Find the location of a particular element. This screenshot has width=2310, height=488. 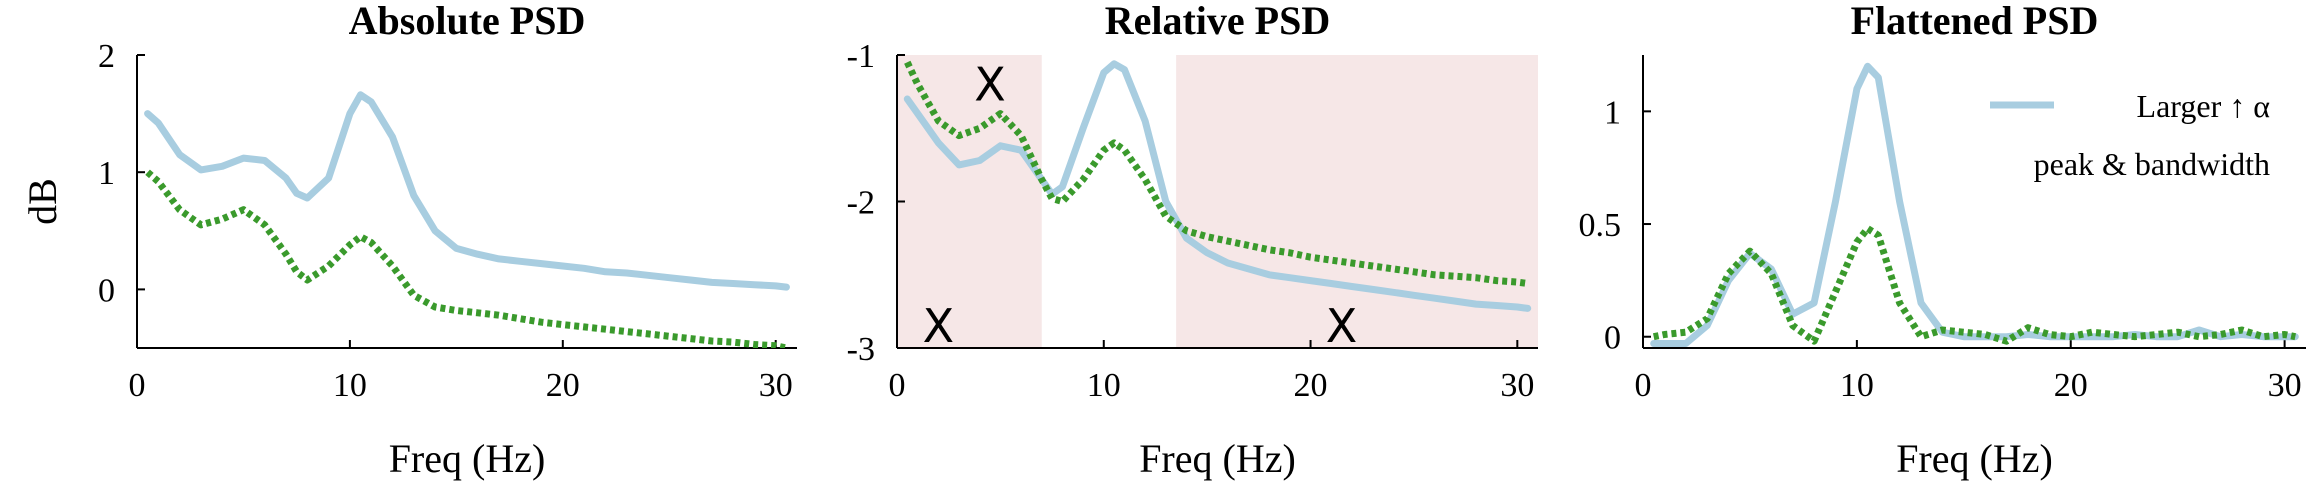

y-tick-label: -1 is located at coordinates (861, 56).